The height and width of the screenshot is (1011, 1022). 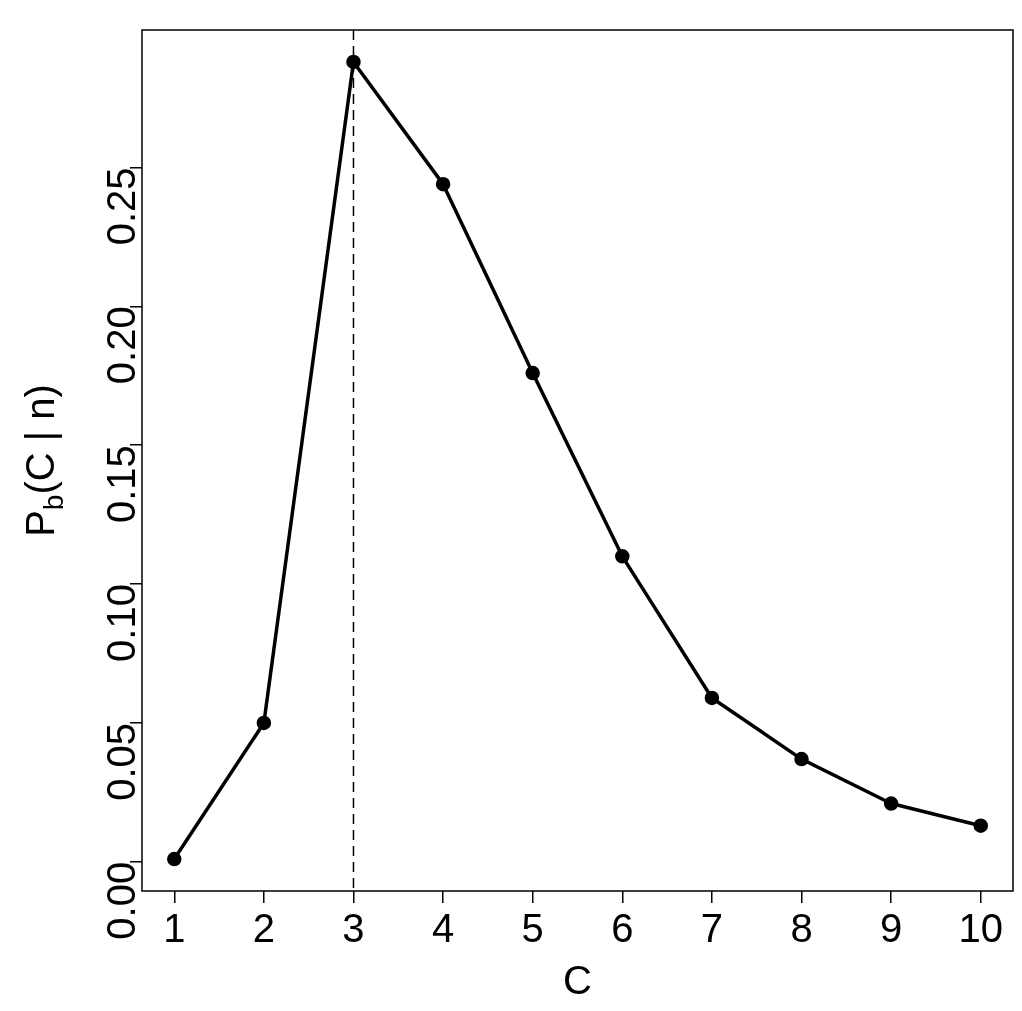 I want to click on x-tick-label: 1, so click(x=174, y=928).